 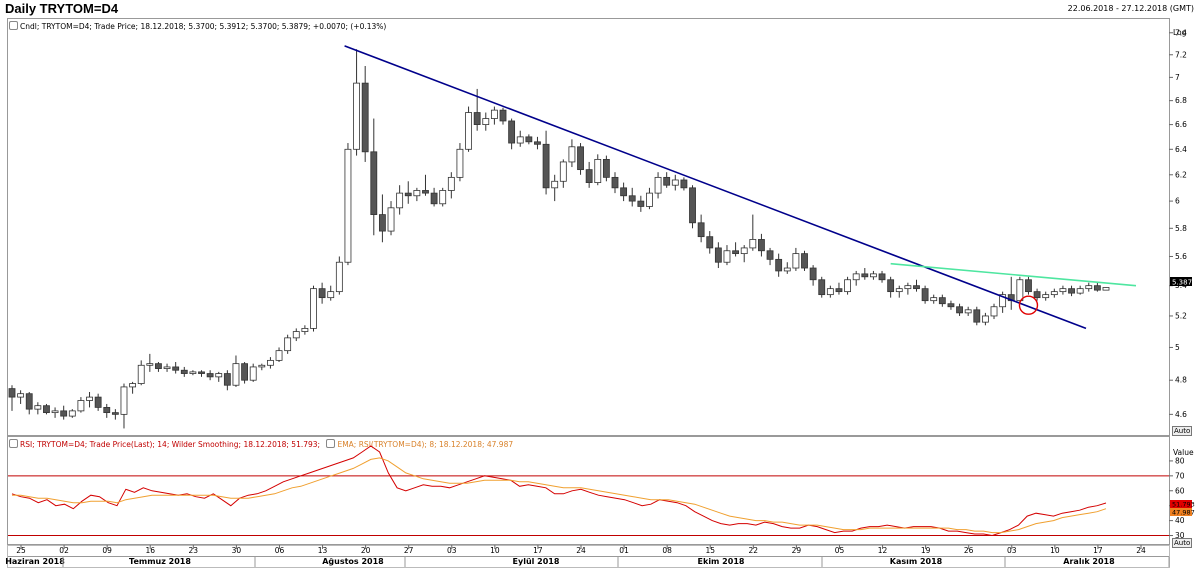 What do you see at coordinates (1055, 550) in the screenshot?
I see `x-tick-label: 10` at bounding box center [1055, 550].